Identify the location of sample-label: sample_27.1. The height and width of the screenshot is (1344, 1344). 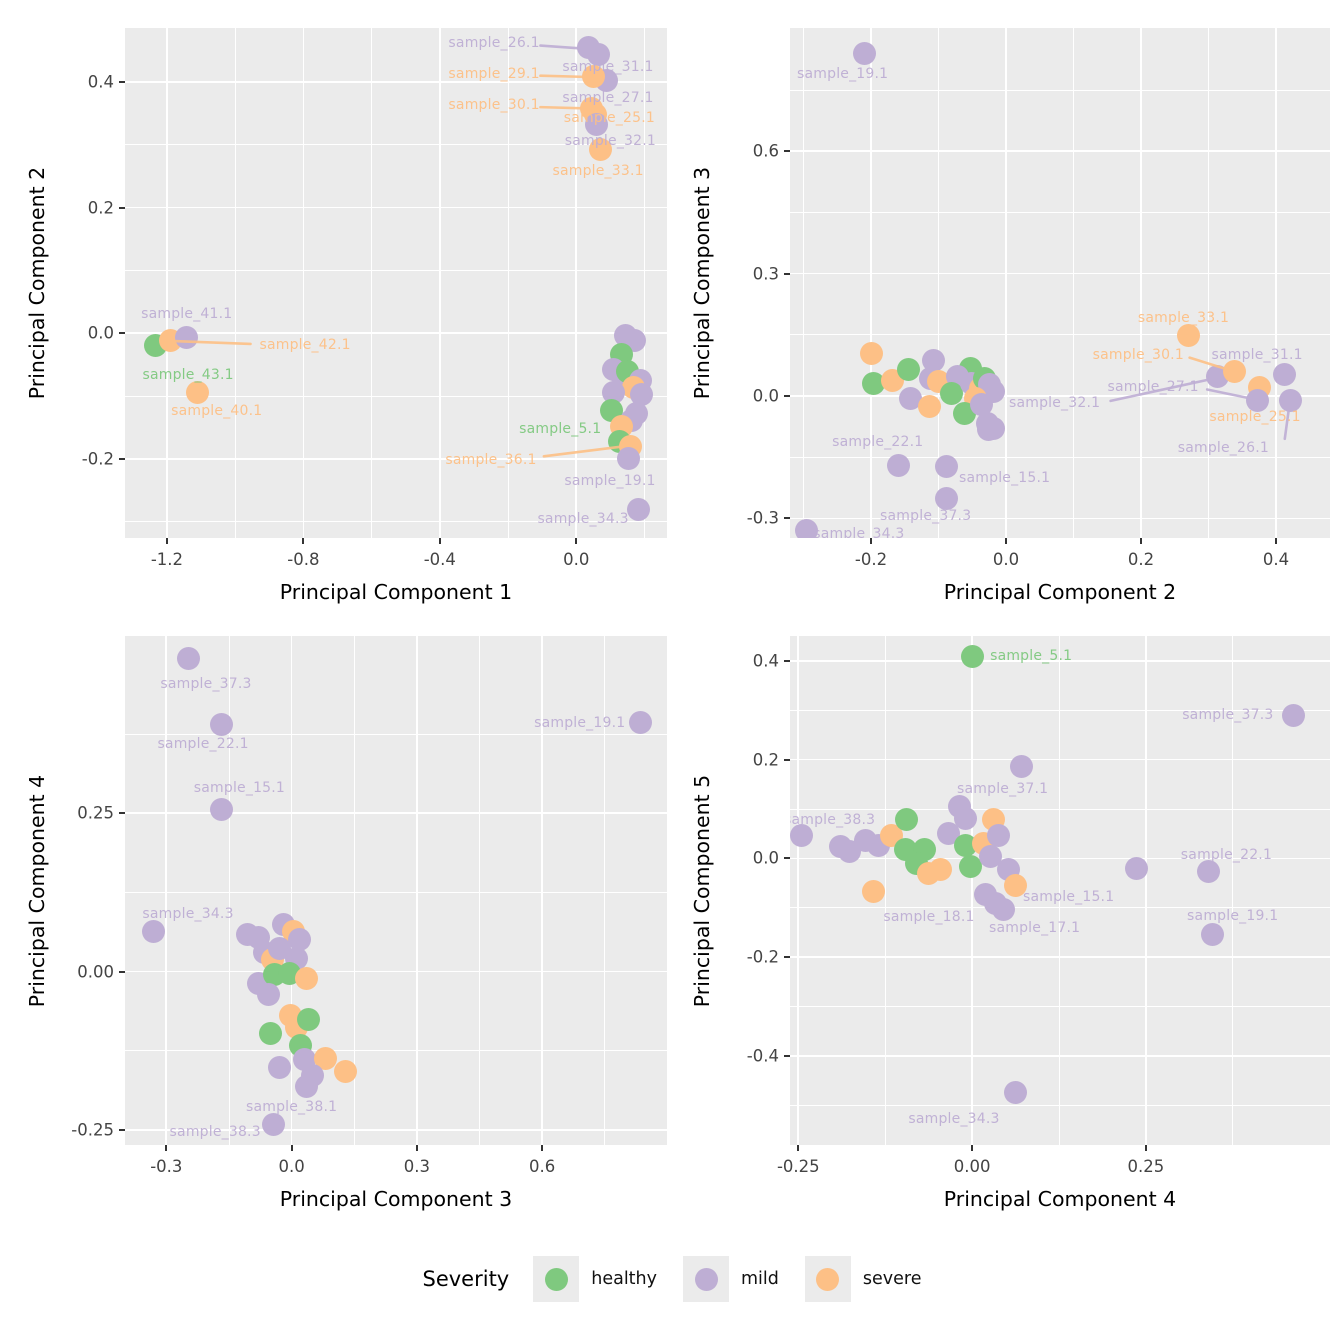
(1153, 387).